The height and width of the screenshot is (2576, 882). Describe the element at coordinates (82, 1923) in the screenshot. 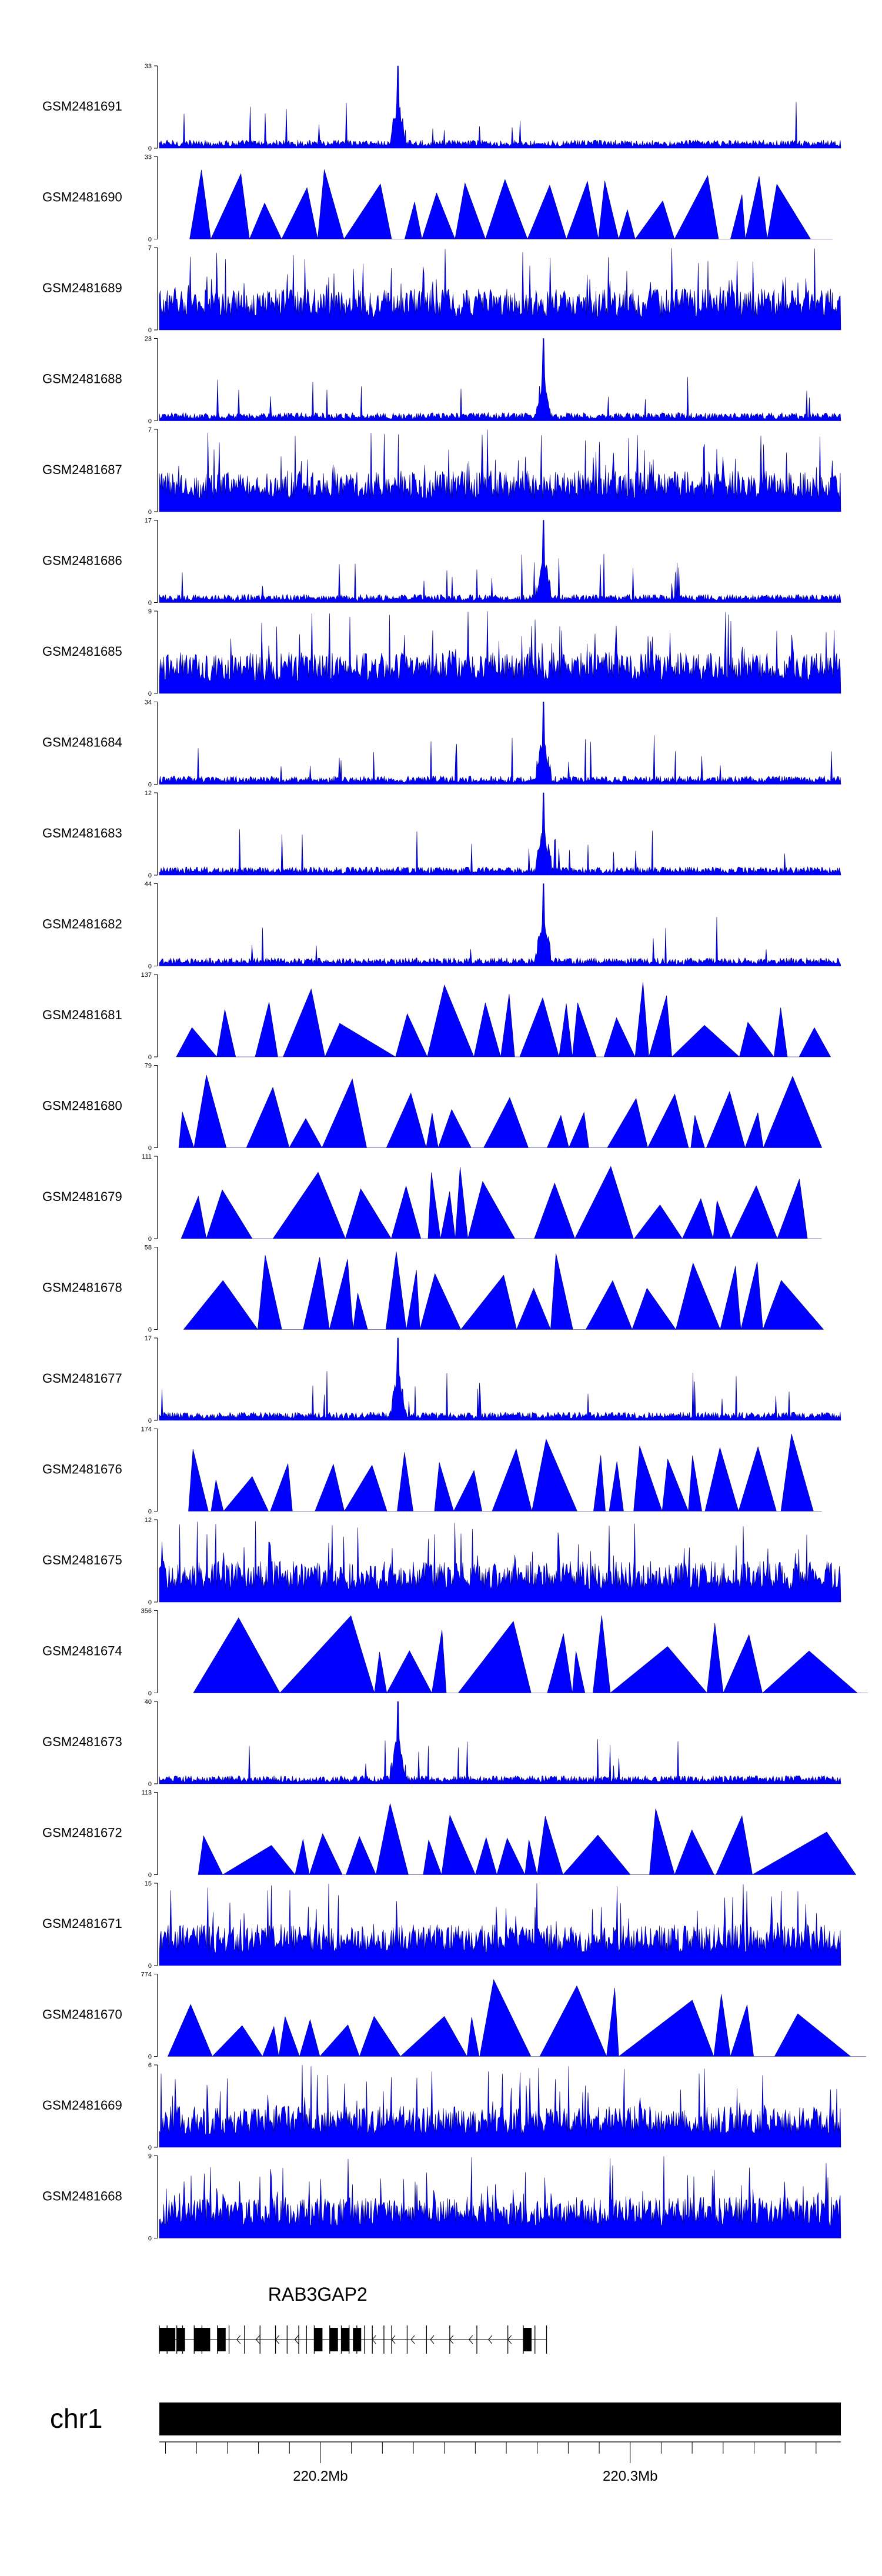

I see `track-label: GSM2481671` at that location.